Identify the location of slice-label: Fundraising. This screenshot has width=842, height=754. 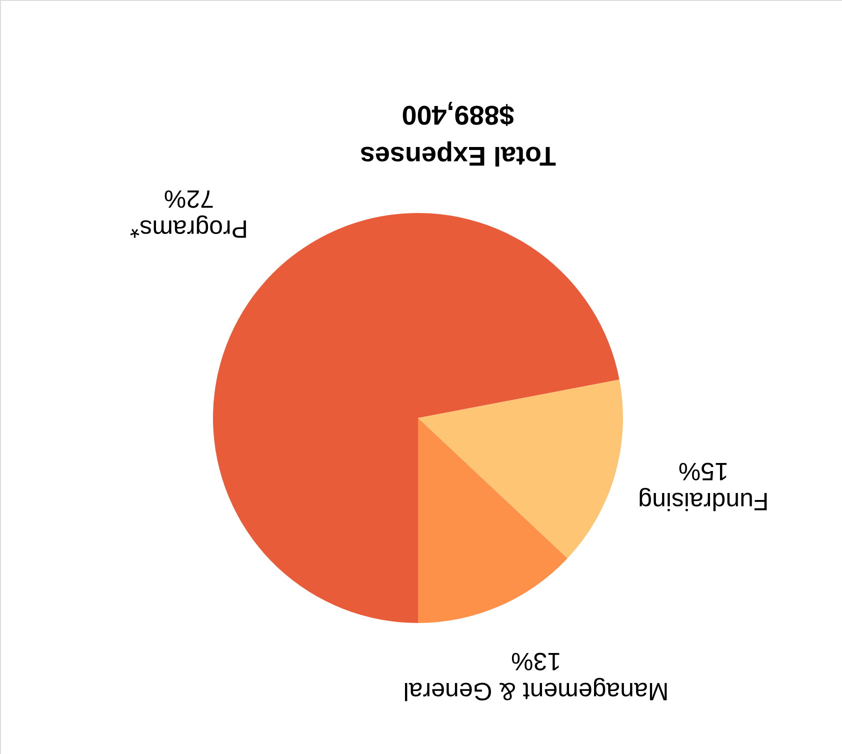
(703, 500).